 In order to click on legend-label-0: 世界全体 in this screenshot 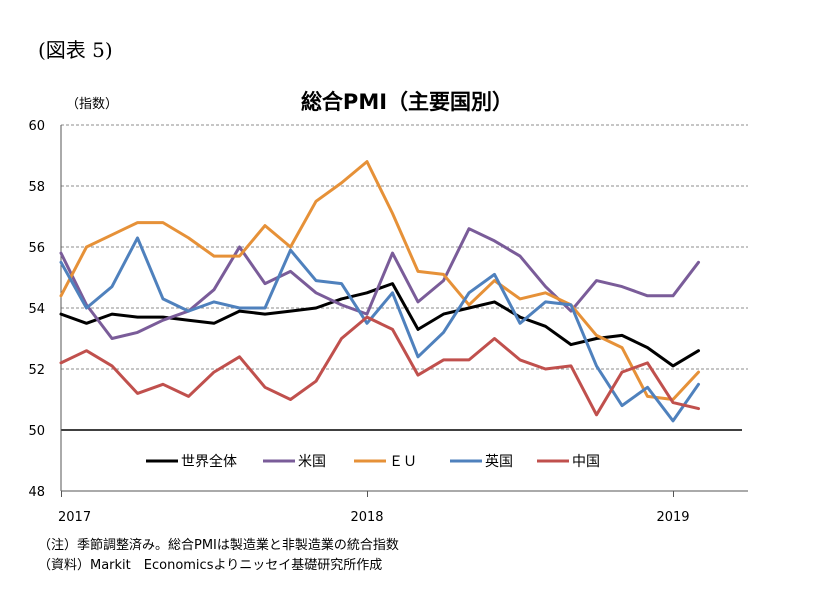, I will do `click(209, 461)`.